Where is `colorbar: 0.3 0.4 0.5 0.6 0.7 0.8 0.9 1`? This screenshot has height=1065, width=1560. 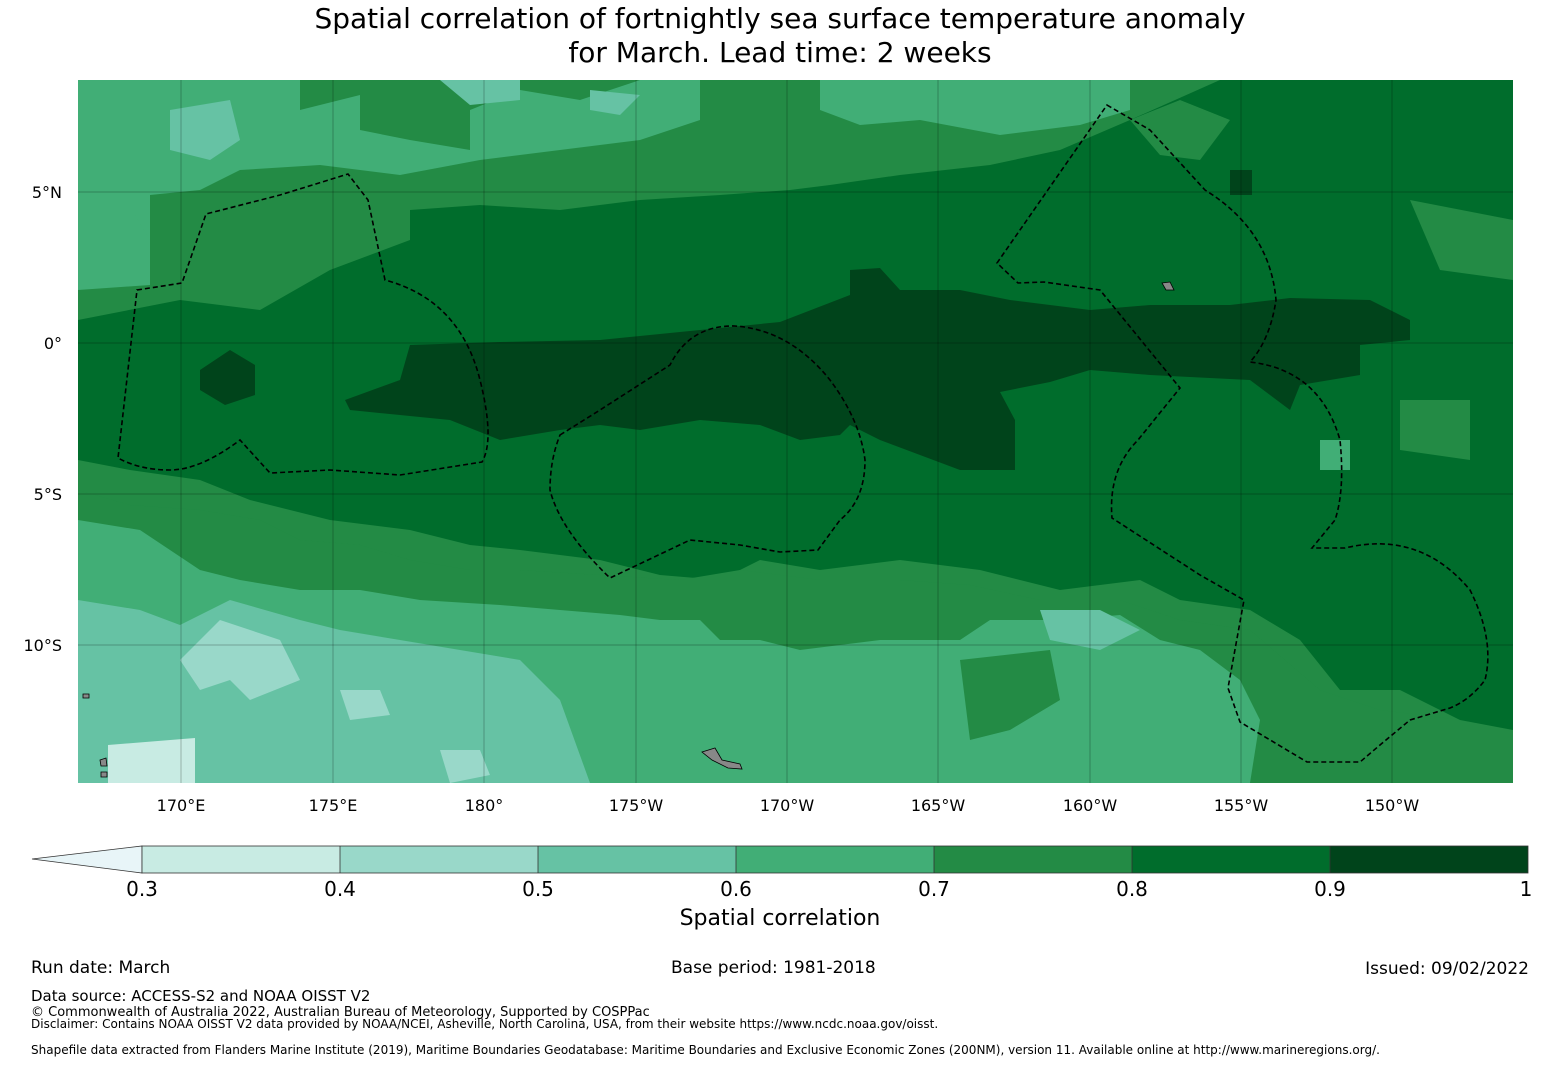 colorbar: 0.3 0.4 0.5 0.6 0.7 0.8 0.9 1 is located at coordinates (781, 873).